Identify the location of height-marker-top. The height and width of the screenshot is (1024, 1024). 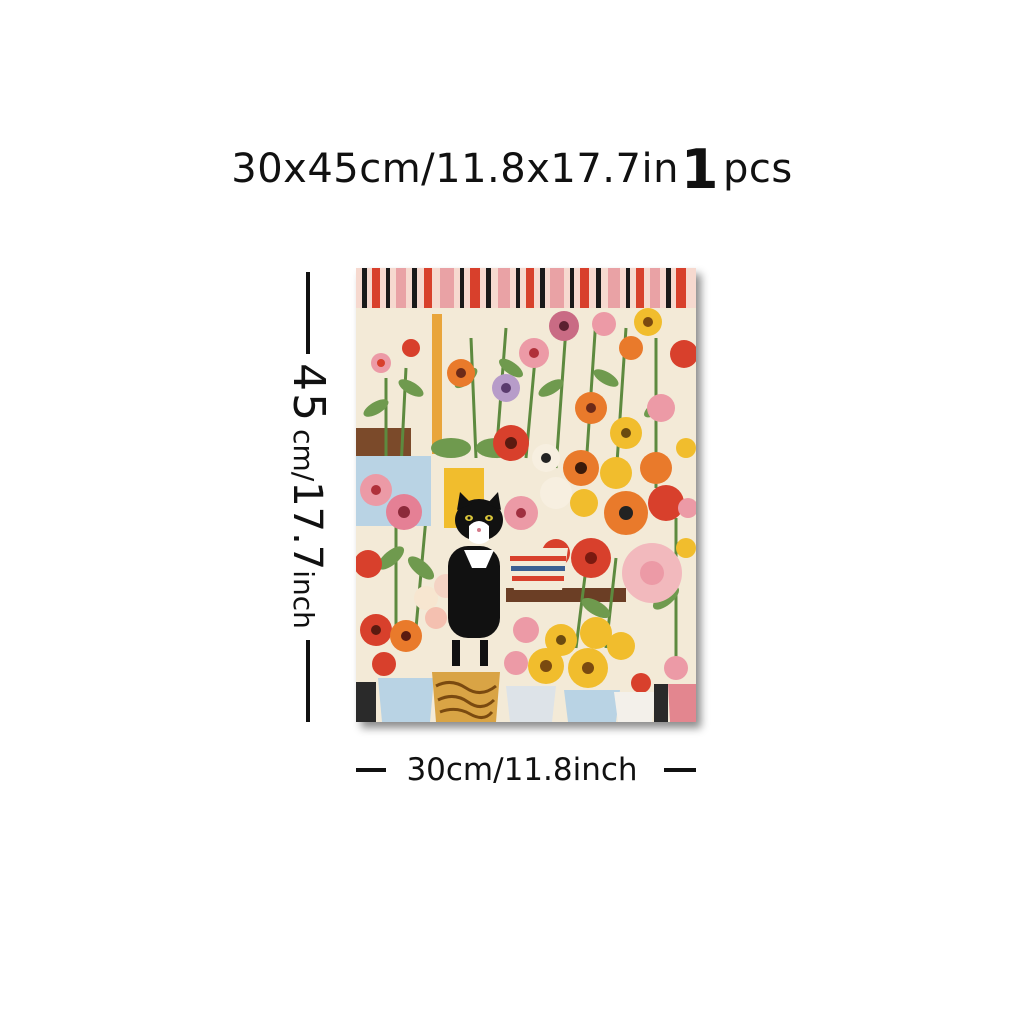
(308, 313).